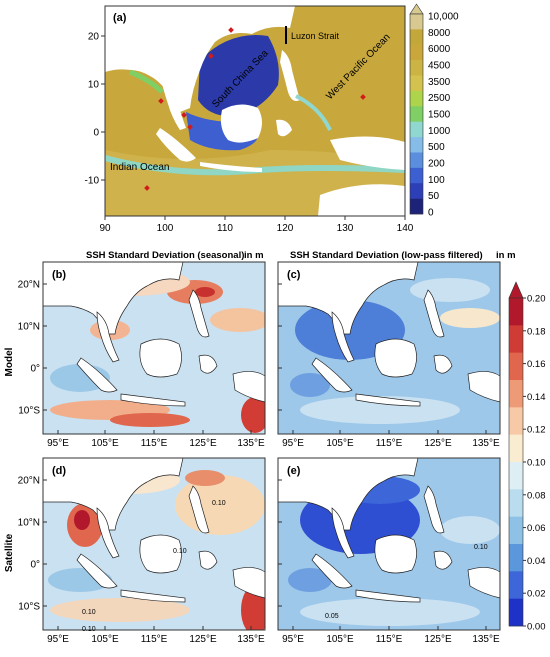  Describe the element at coordinates (176, 145) in the screenshot. I see `sumatra` at that location.